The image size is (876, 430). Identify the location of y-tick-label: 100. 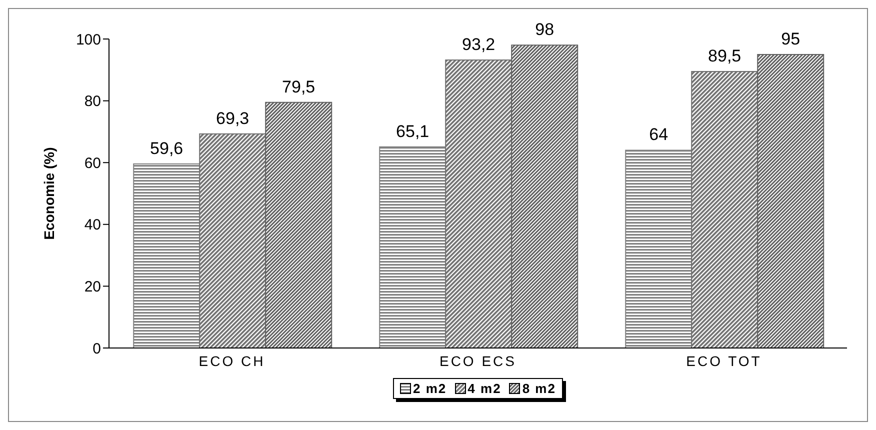
(88, 39).